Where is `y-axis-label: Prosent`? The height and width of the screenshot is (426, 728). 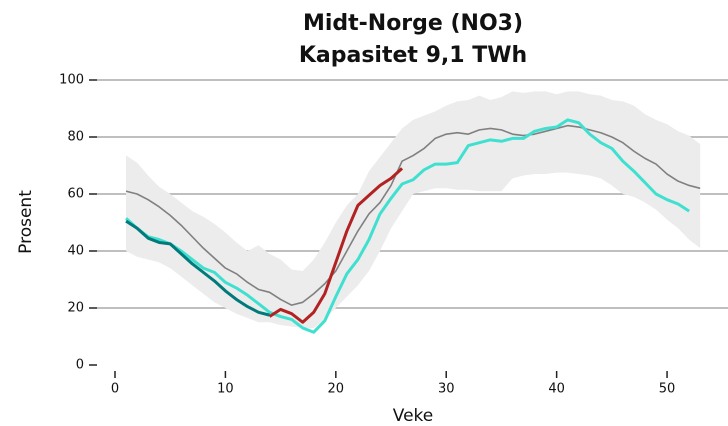 y-axis-label: Prosent is located at coordinates (26, 222).